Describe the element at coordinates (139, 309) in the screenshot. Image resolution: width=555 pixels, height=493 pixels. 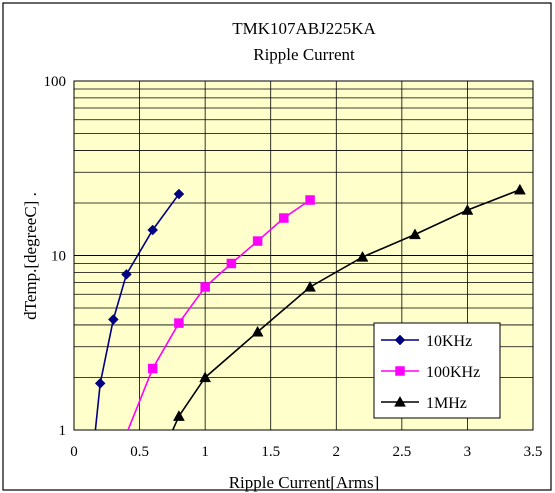
I see `series-10khz` at that location.